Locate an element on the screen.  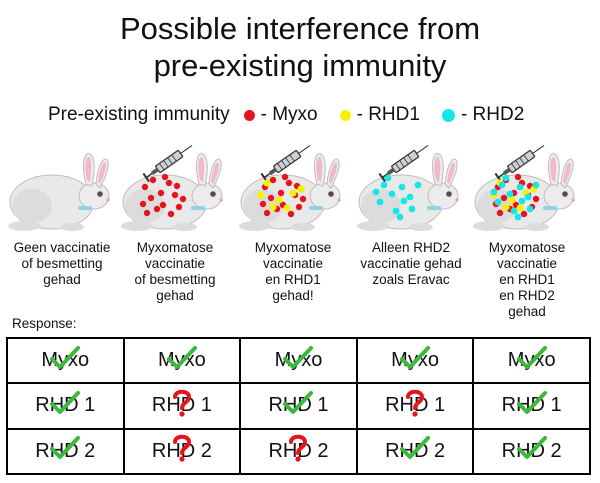
title-line-1: Possible interference from is located at coordinates (300, 28).